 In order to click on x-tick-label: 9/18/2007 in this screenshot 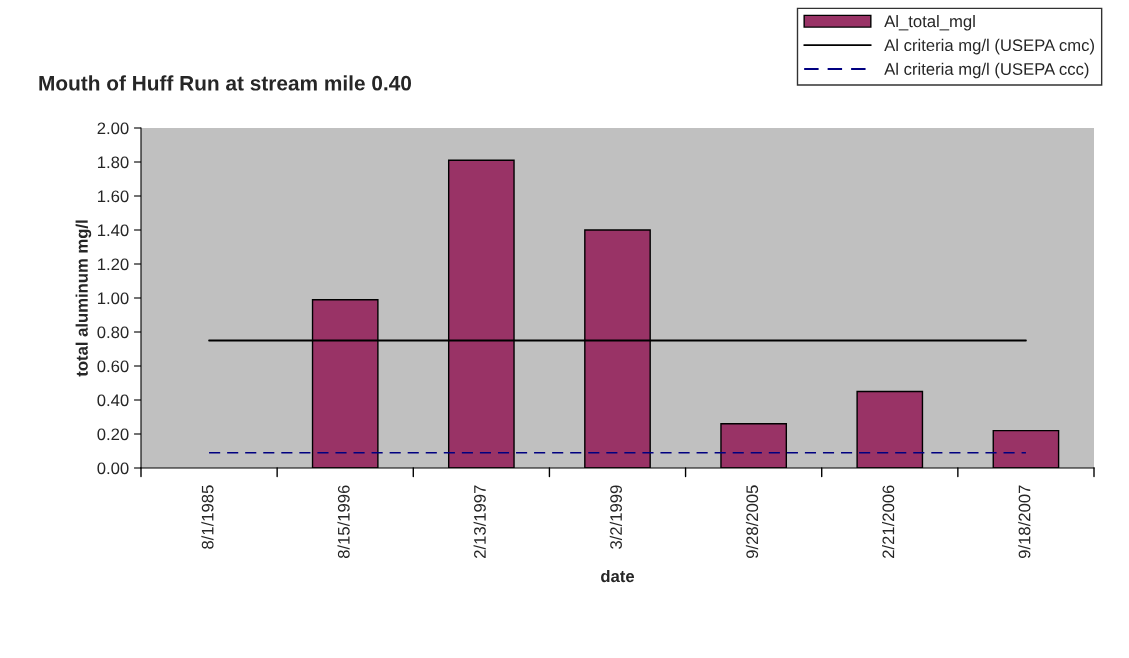, I will do `click(1024, 522)`.